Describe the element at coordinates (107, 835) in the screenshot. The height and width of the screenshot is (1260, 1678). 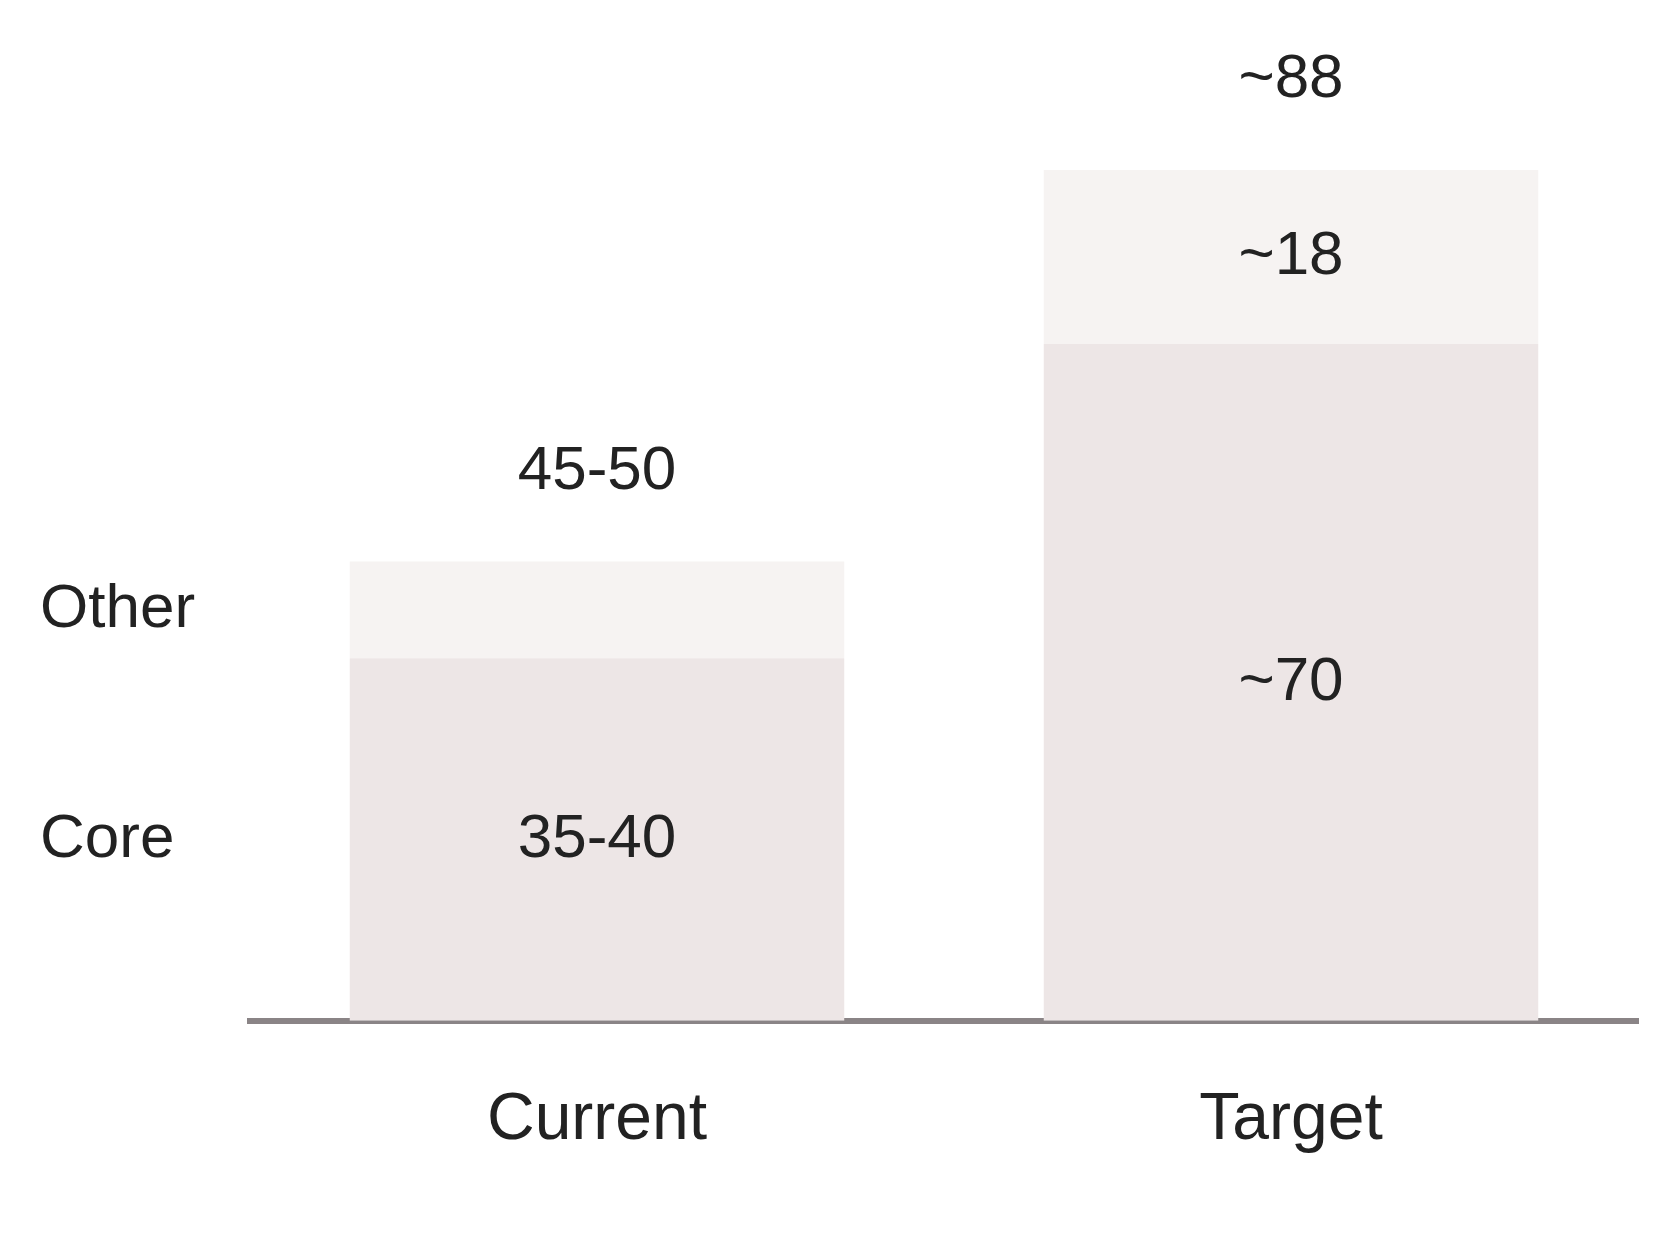
I see `text: Core` at that location.